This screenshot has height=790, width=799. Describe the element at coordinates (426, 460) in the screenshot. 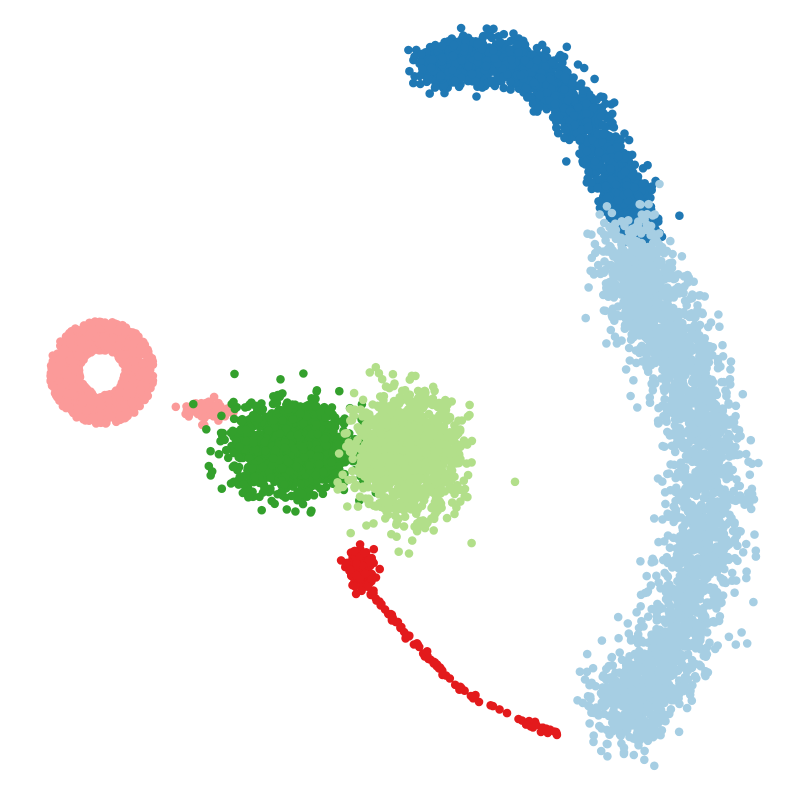

I see `series-light-green` at that location.